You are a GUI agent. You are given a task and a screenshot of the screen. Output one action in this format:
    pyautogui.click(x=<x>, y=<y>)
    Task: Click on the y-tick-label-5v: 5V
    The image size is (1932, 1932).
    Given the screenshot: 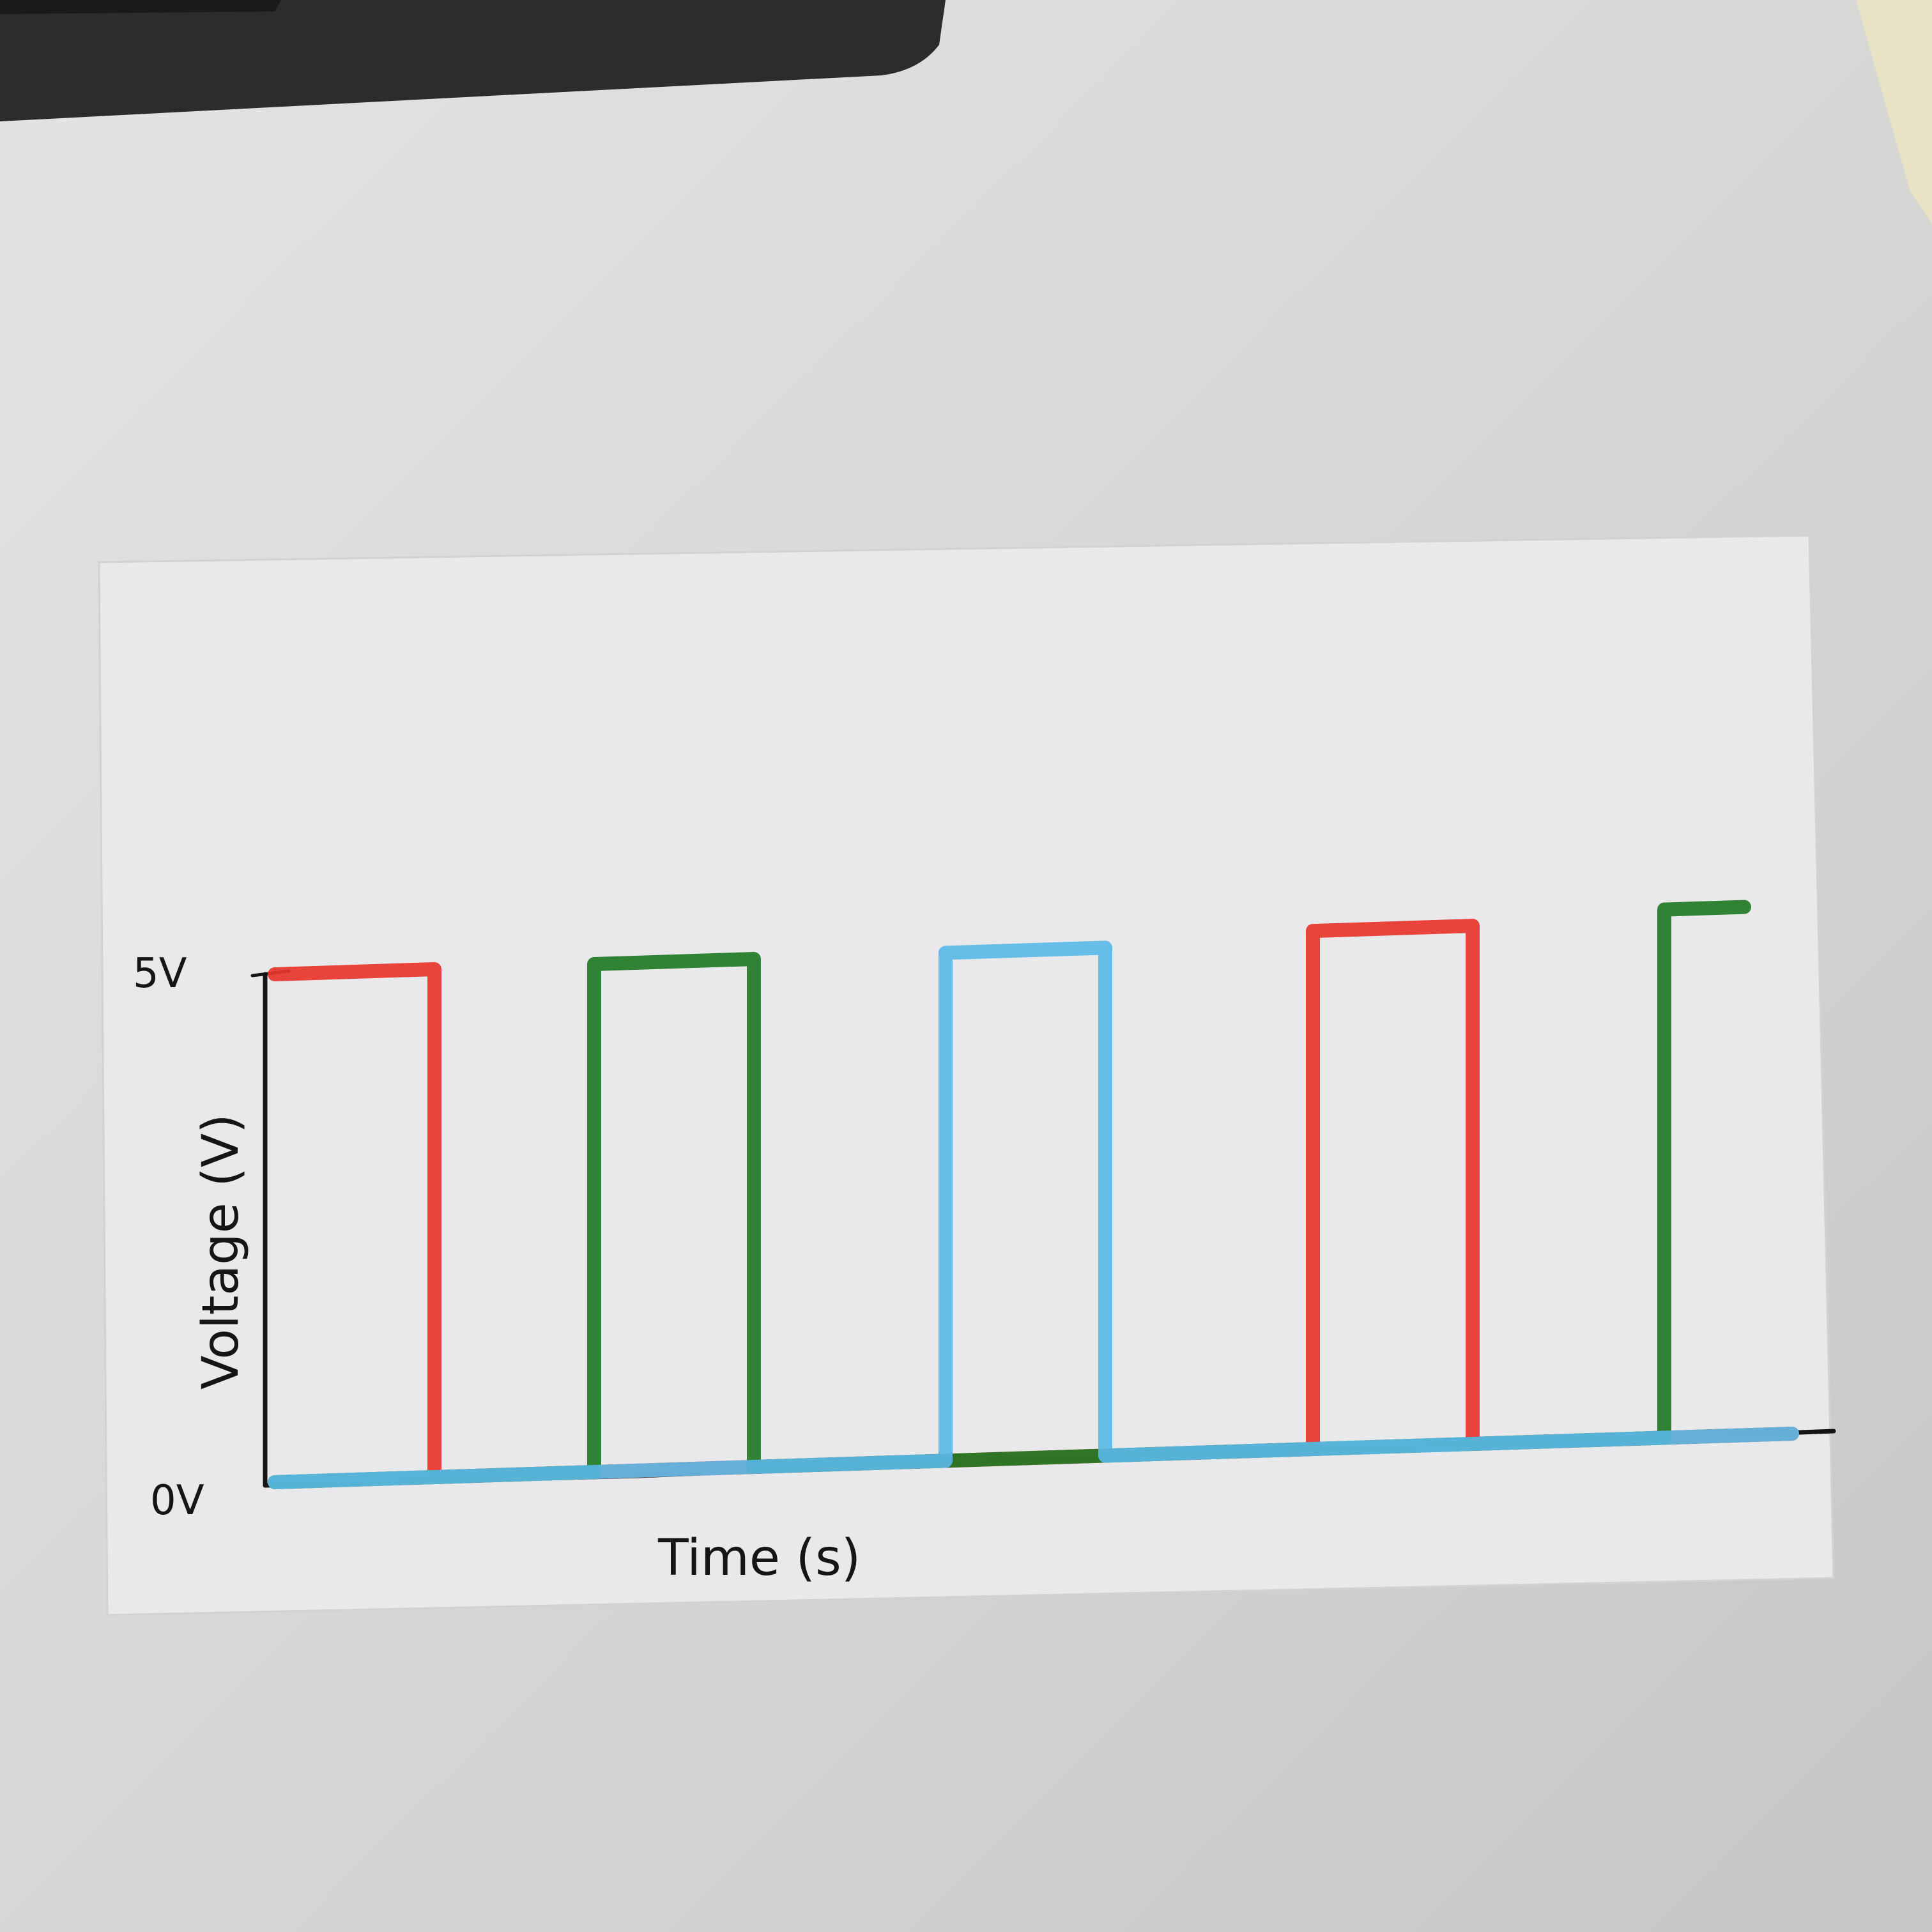 What is the action you would take?
    pyautogui.click(x=160, y=973)
    